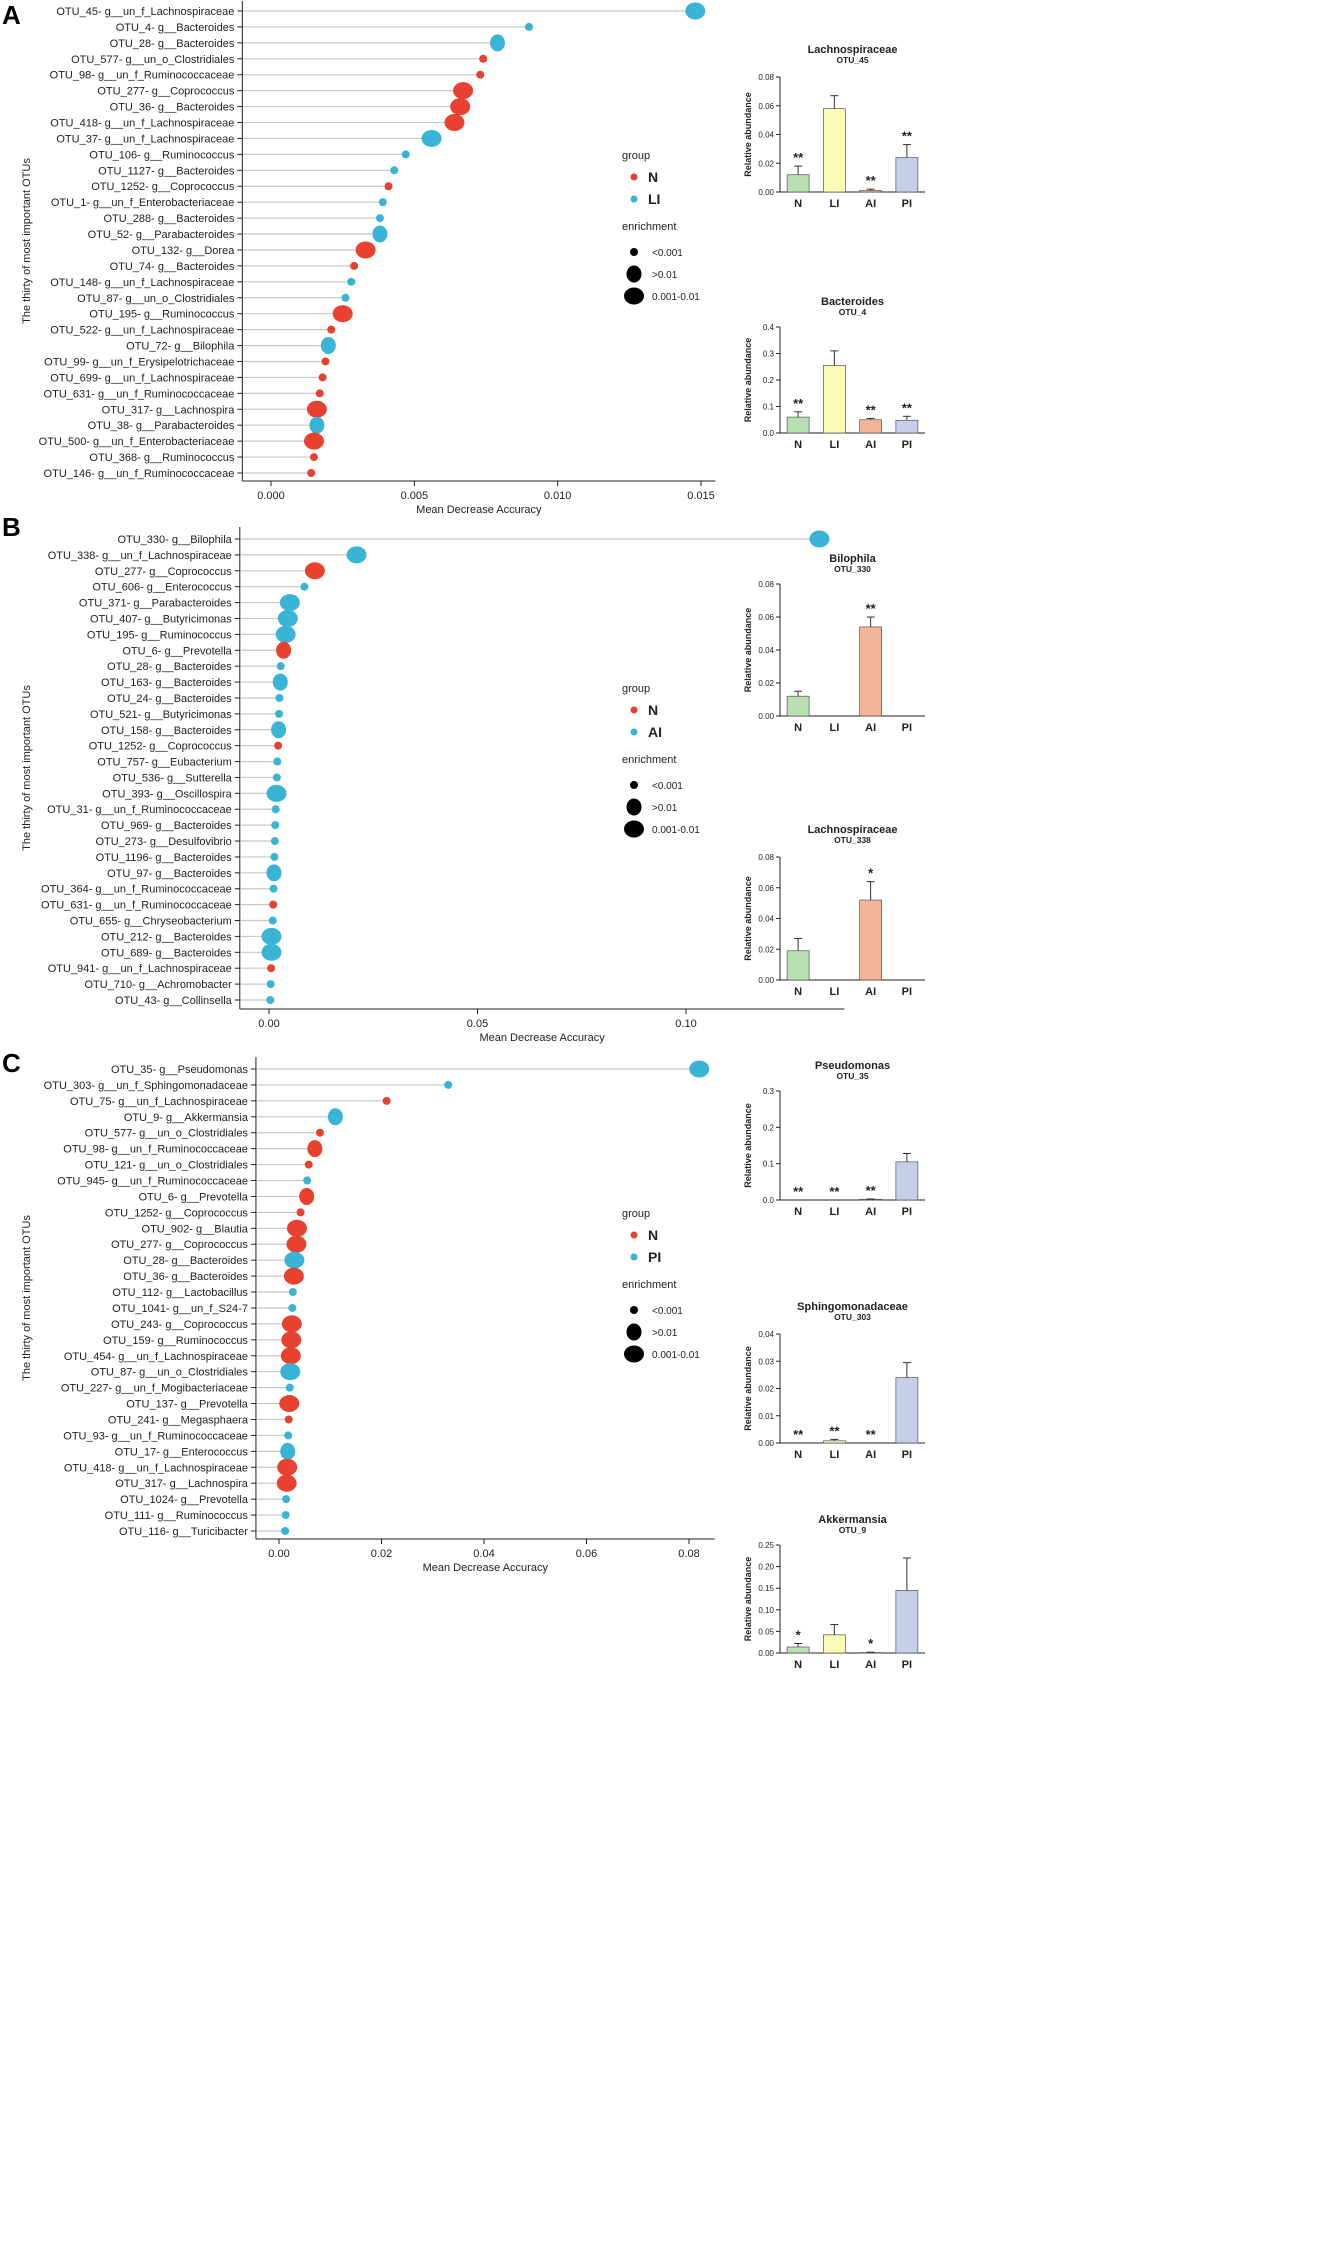  I want to click on bar-chart-subtitle: OTU_4, so click(853, 312).